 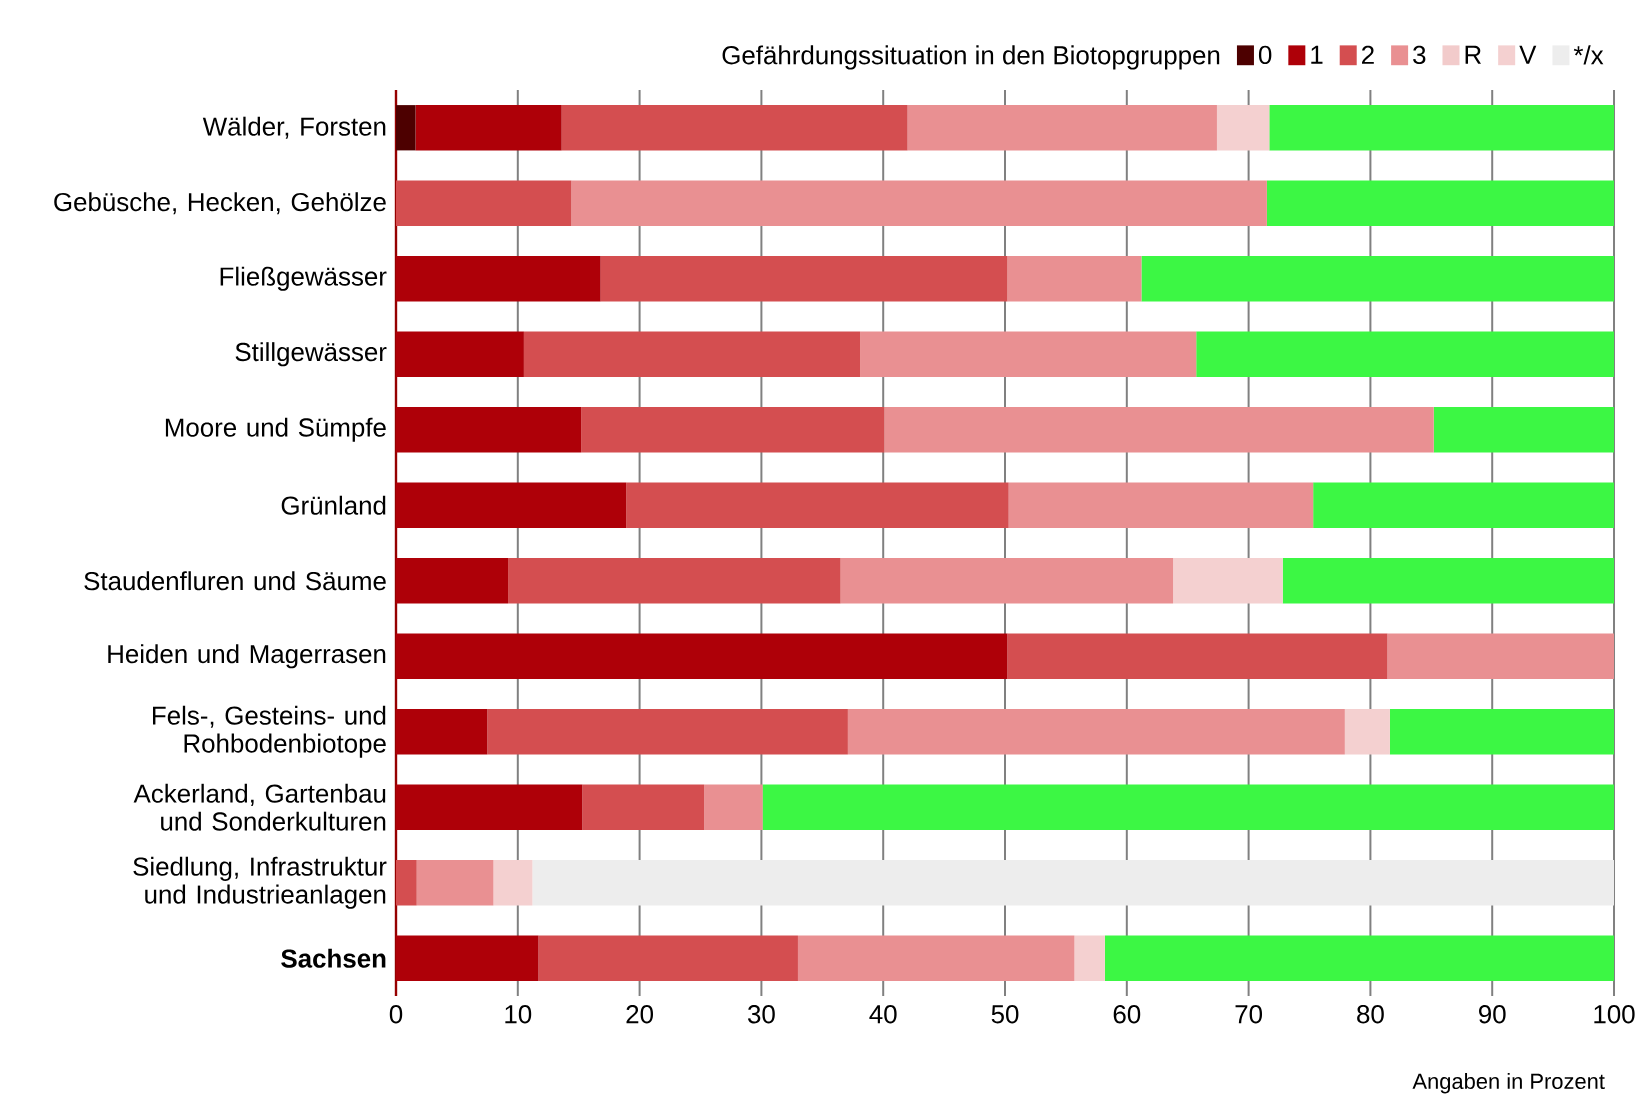 I want to click on x-tick-label: 60, so click(x=1127, y=1014).